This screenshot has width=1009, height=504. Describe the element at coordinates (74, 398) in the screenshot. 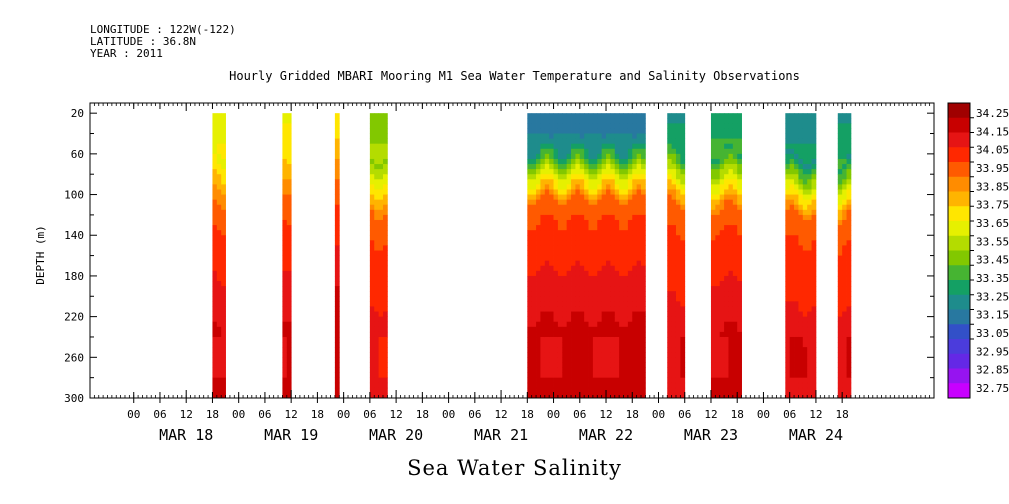

I see `y-tick-label: 300` at that location.